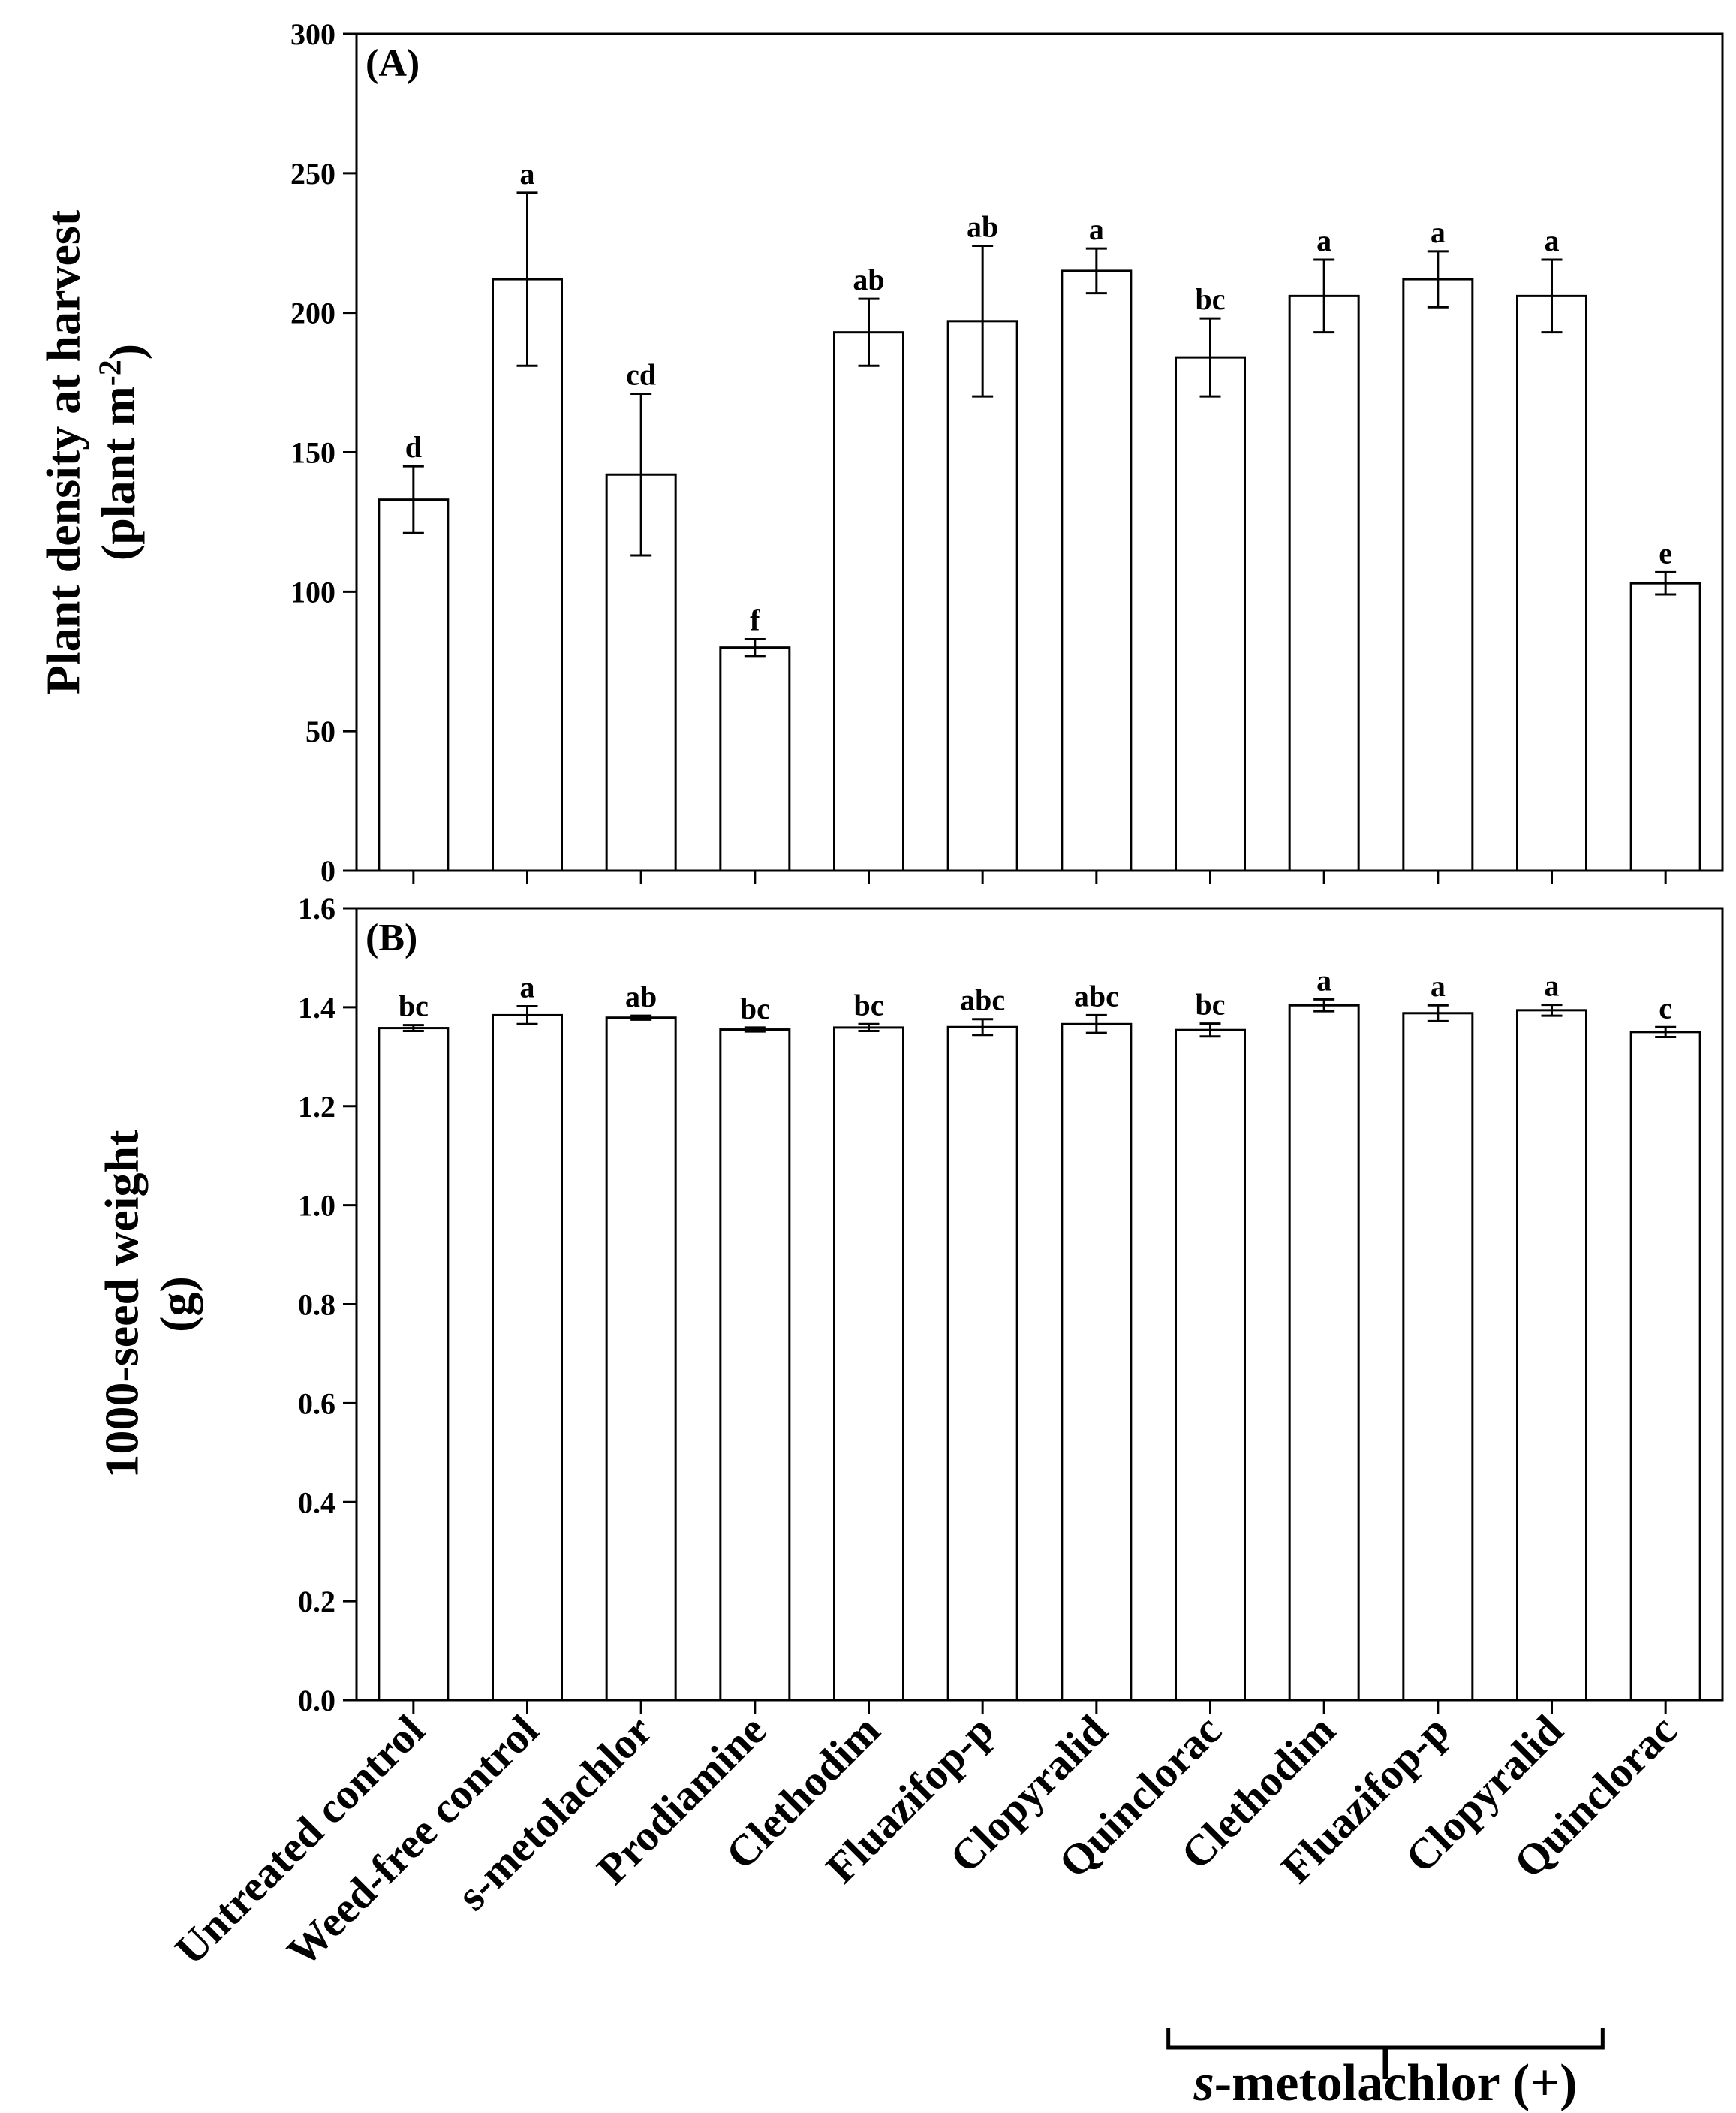  What do you see at coordinates (316, 1305) in the screenshot?
I see `panel-b-ytick-label: 0.8` at bounding box center [316, 1305].